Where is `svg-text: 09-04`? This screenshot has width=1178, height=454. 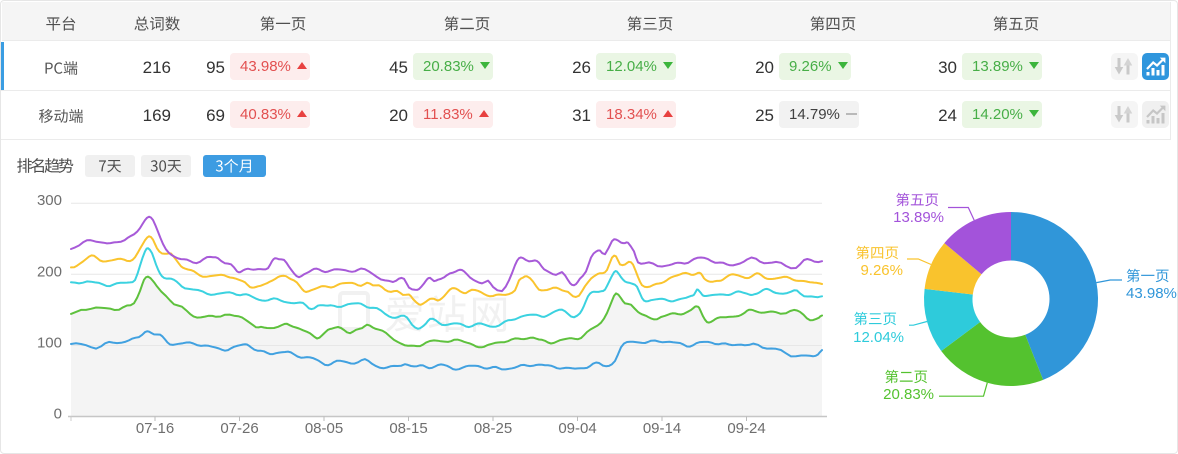 svg-text: 09-04 is located at coordinates (577, 428).